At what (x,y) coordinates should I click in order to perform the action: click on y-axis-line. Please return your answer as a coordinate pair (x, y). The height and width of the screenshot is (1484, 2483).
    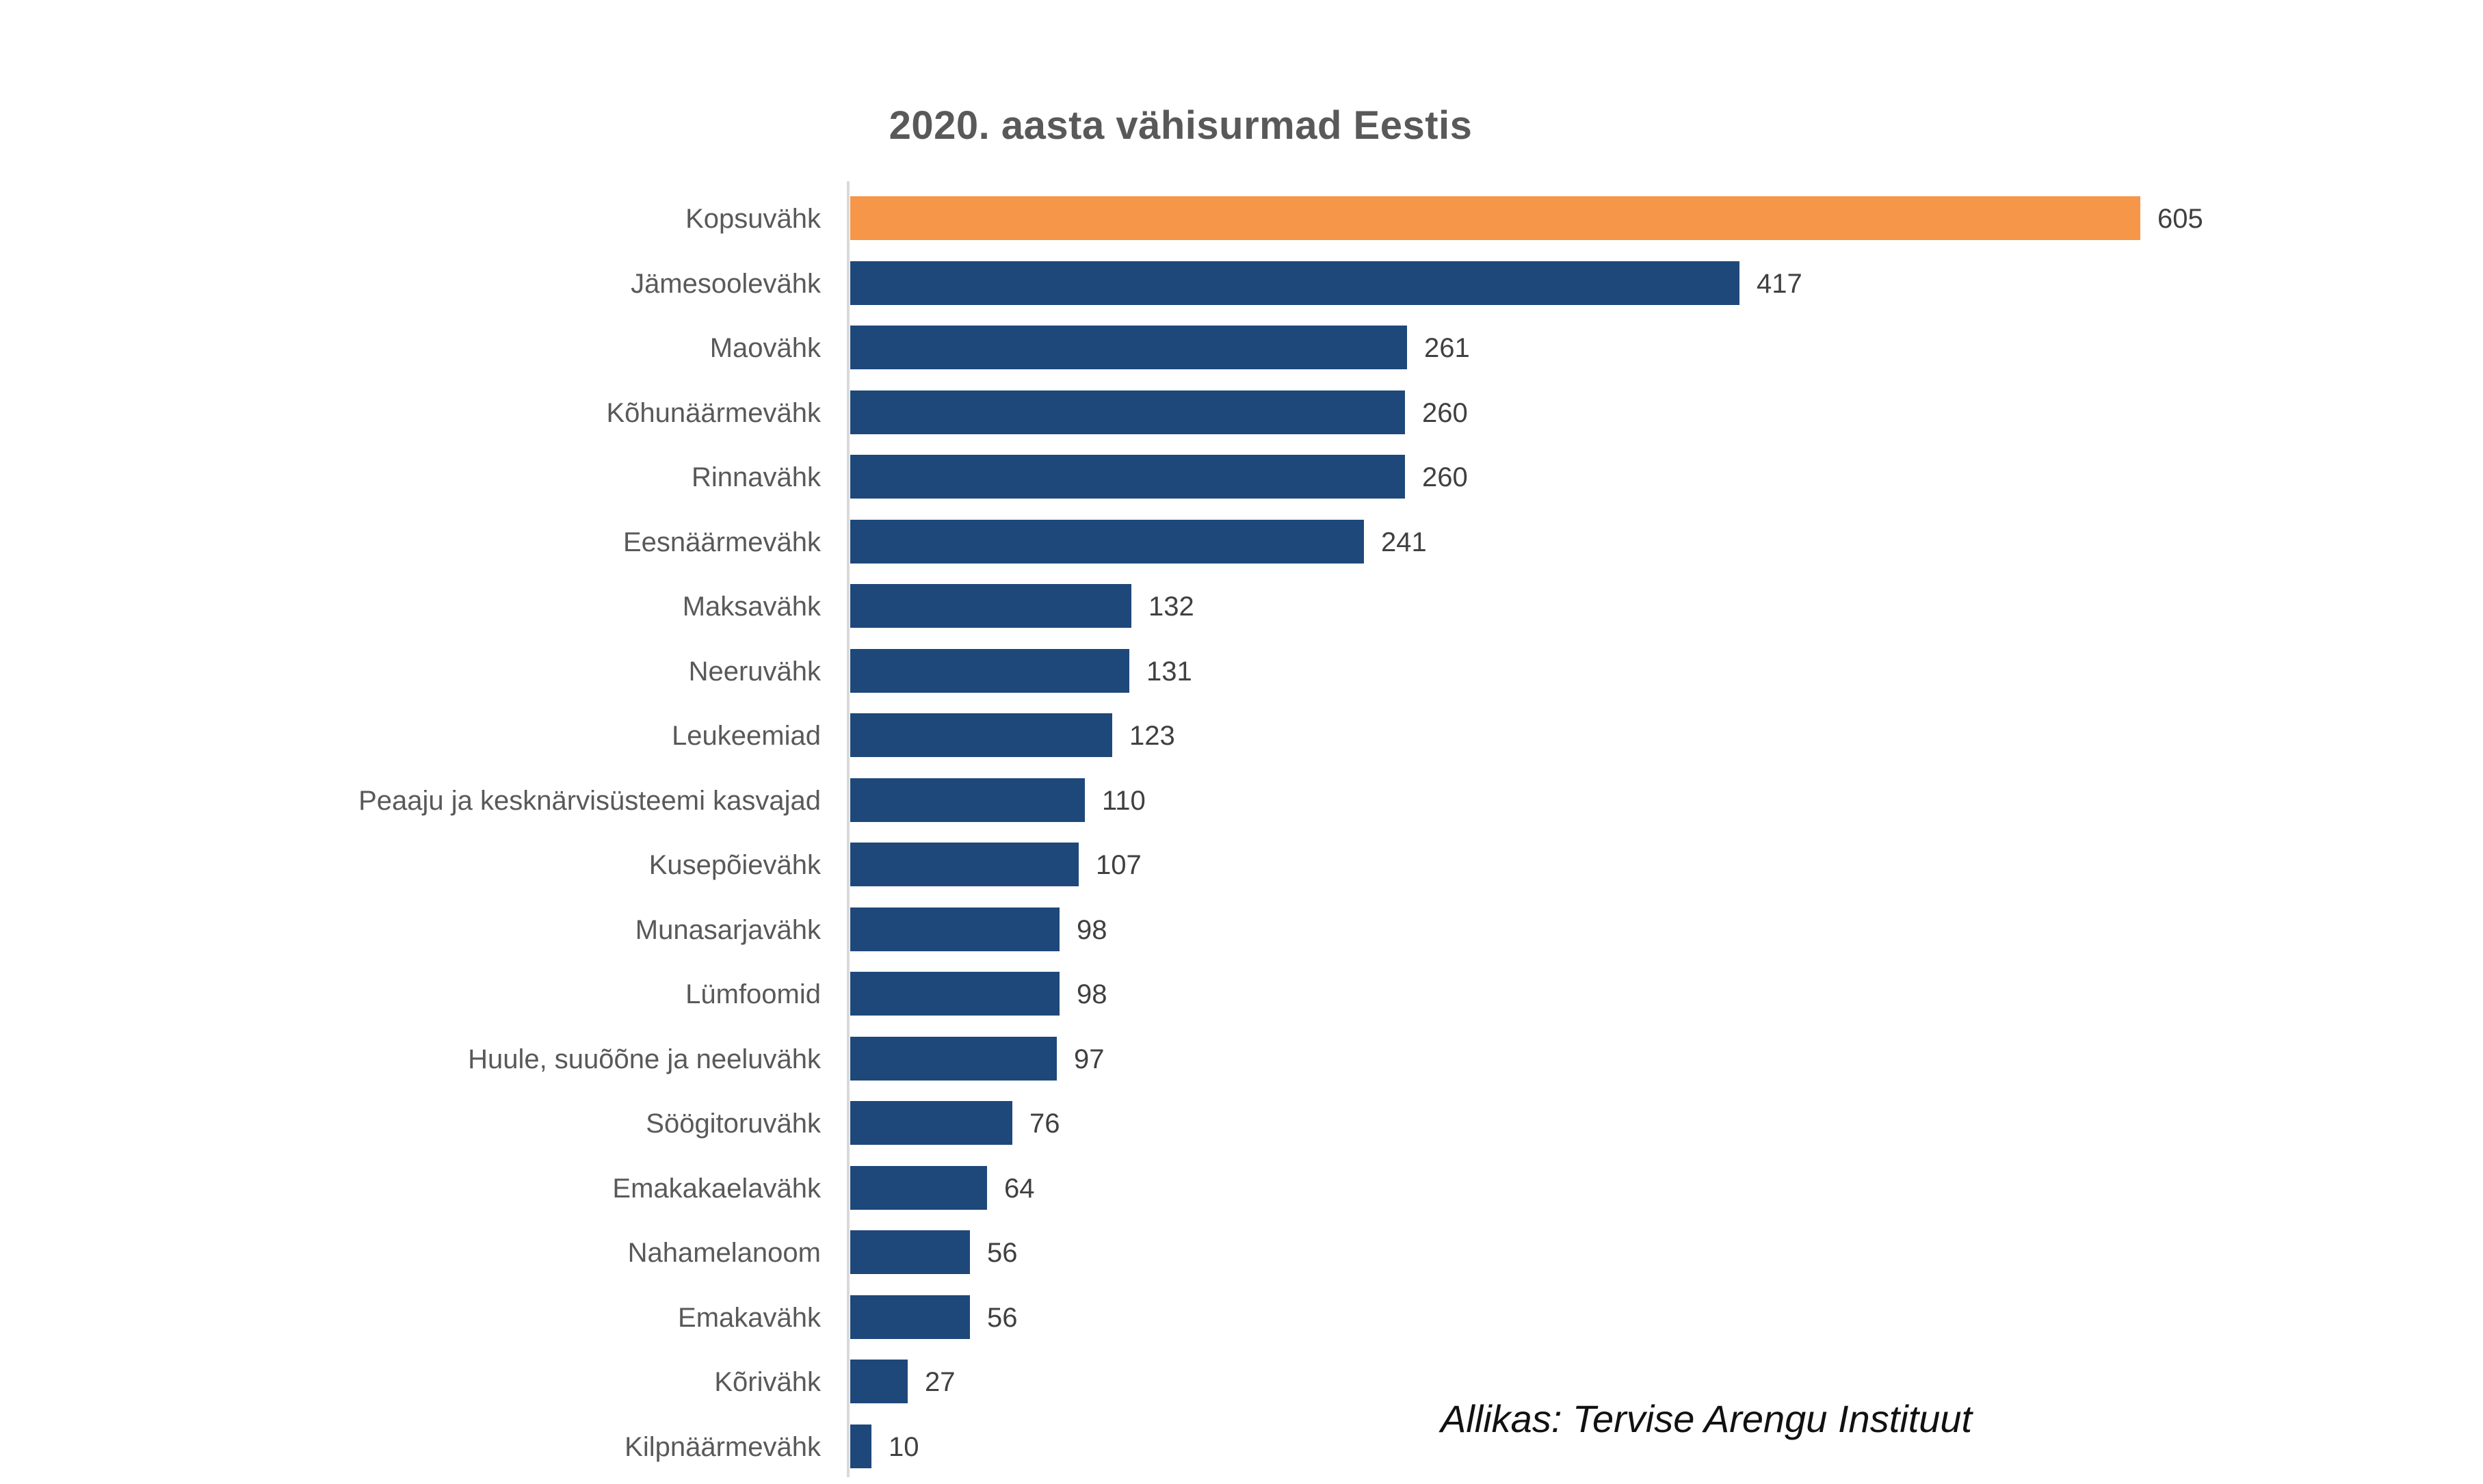
    Looking at the image, I should click on (848, 829).